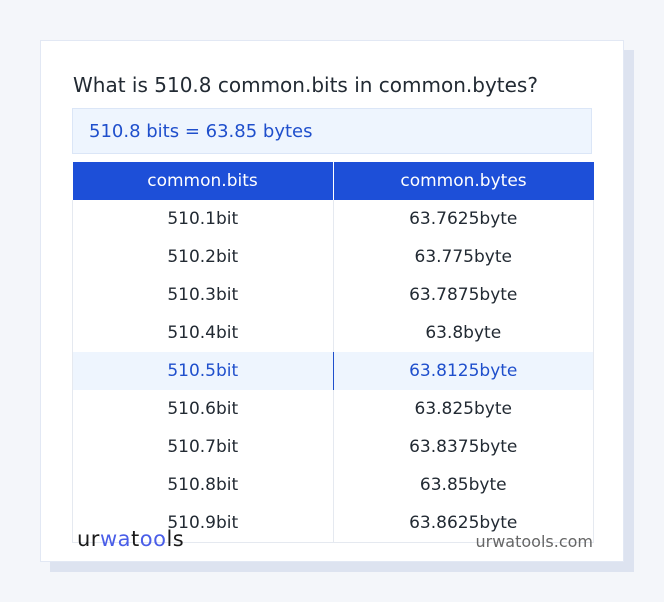 The height and width of the screenshot is (602, 664). I want to click on table-row: 510.3bit 63.7875byte, so click(333, 295).